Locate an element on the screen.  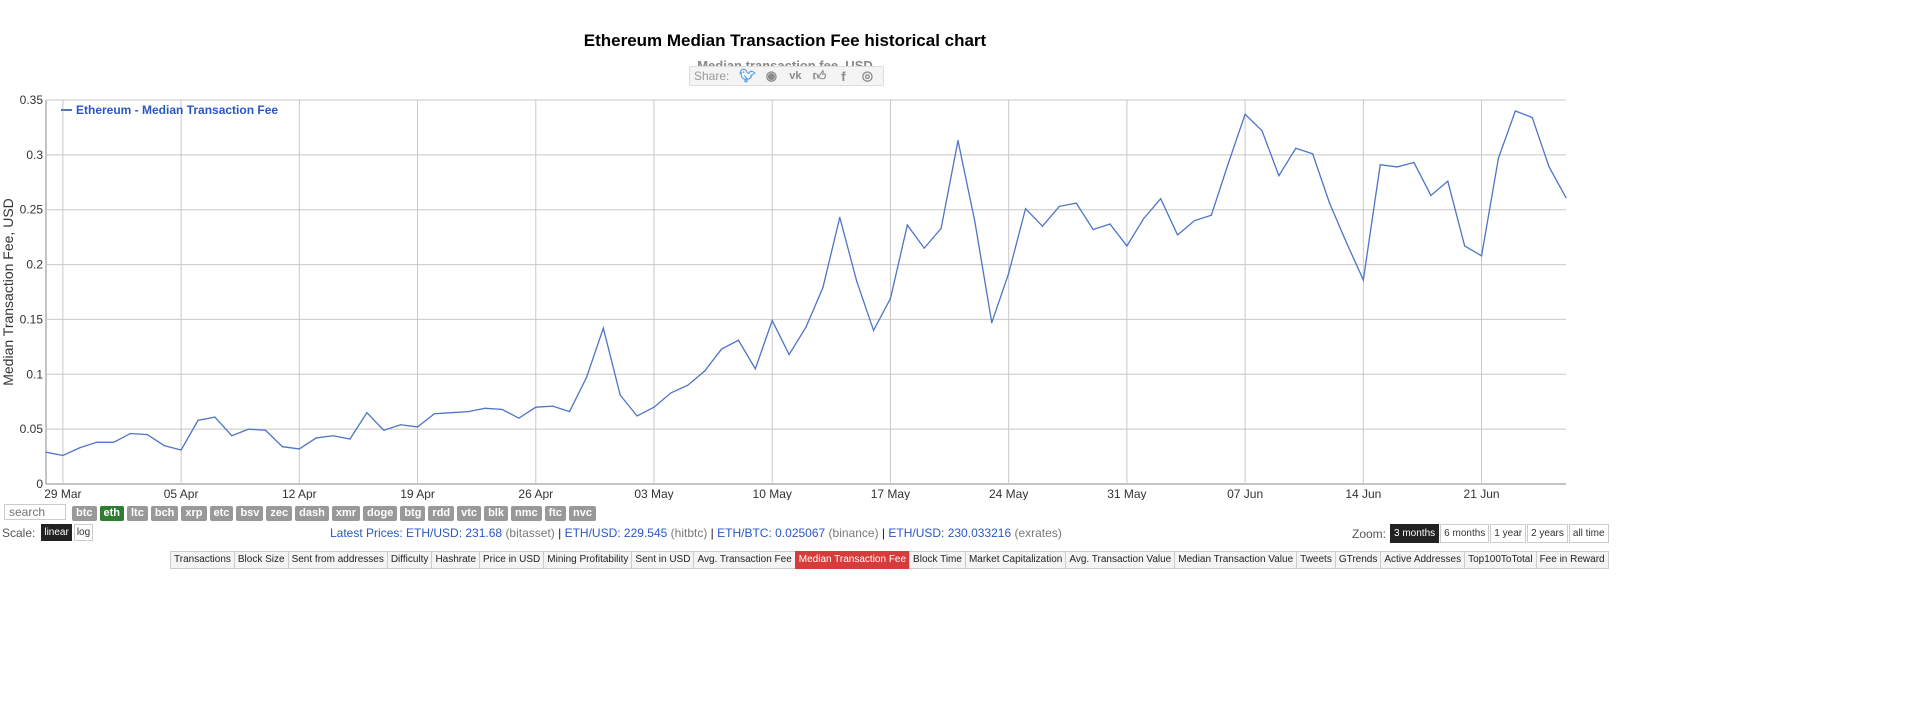
nav-block-time-tab: Block Time is located at coordinates (937, 560).